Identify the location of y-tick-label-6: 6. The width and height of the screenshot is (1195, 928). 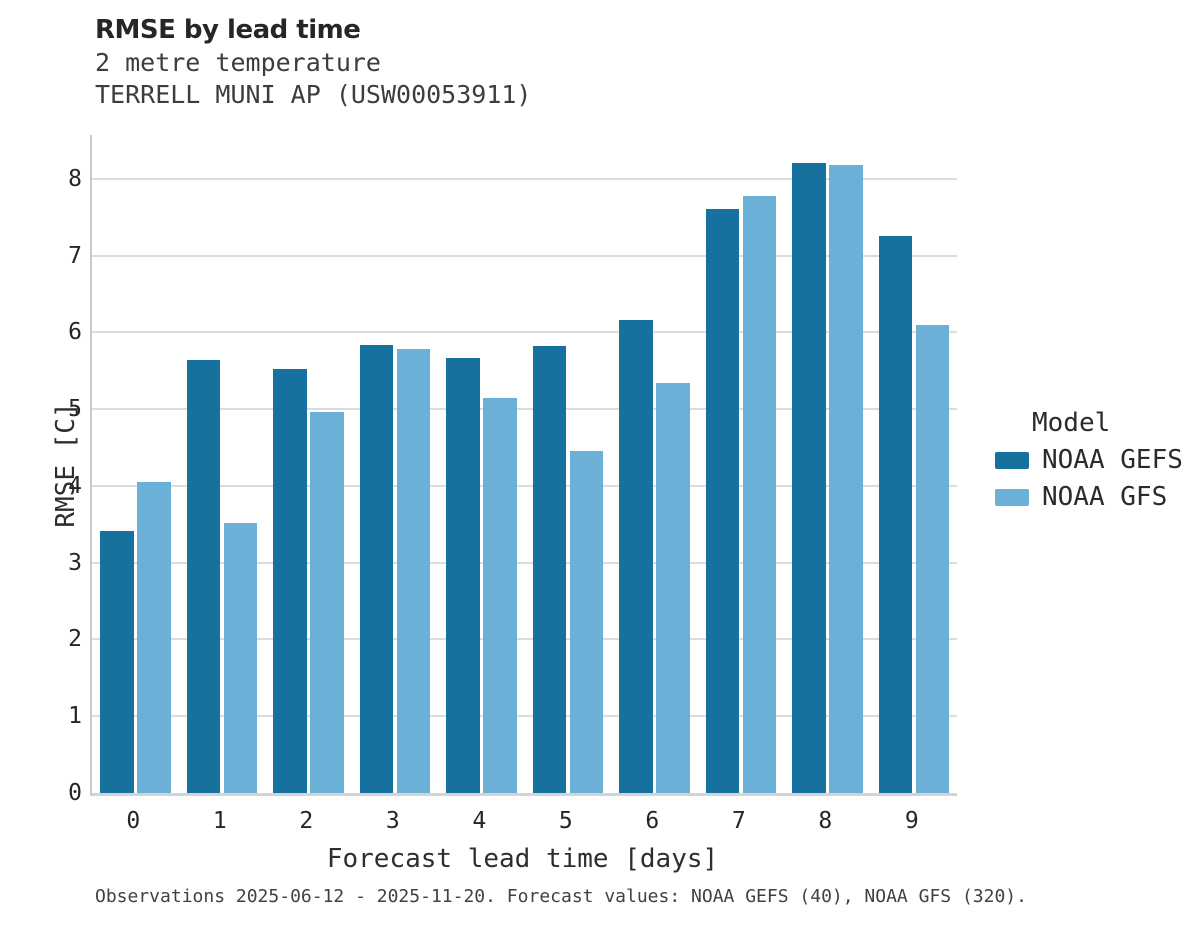
(75, 332).